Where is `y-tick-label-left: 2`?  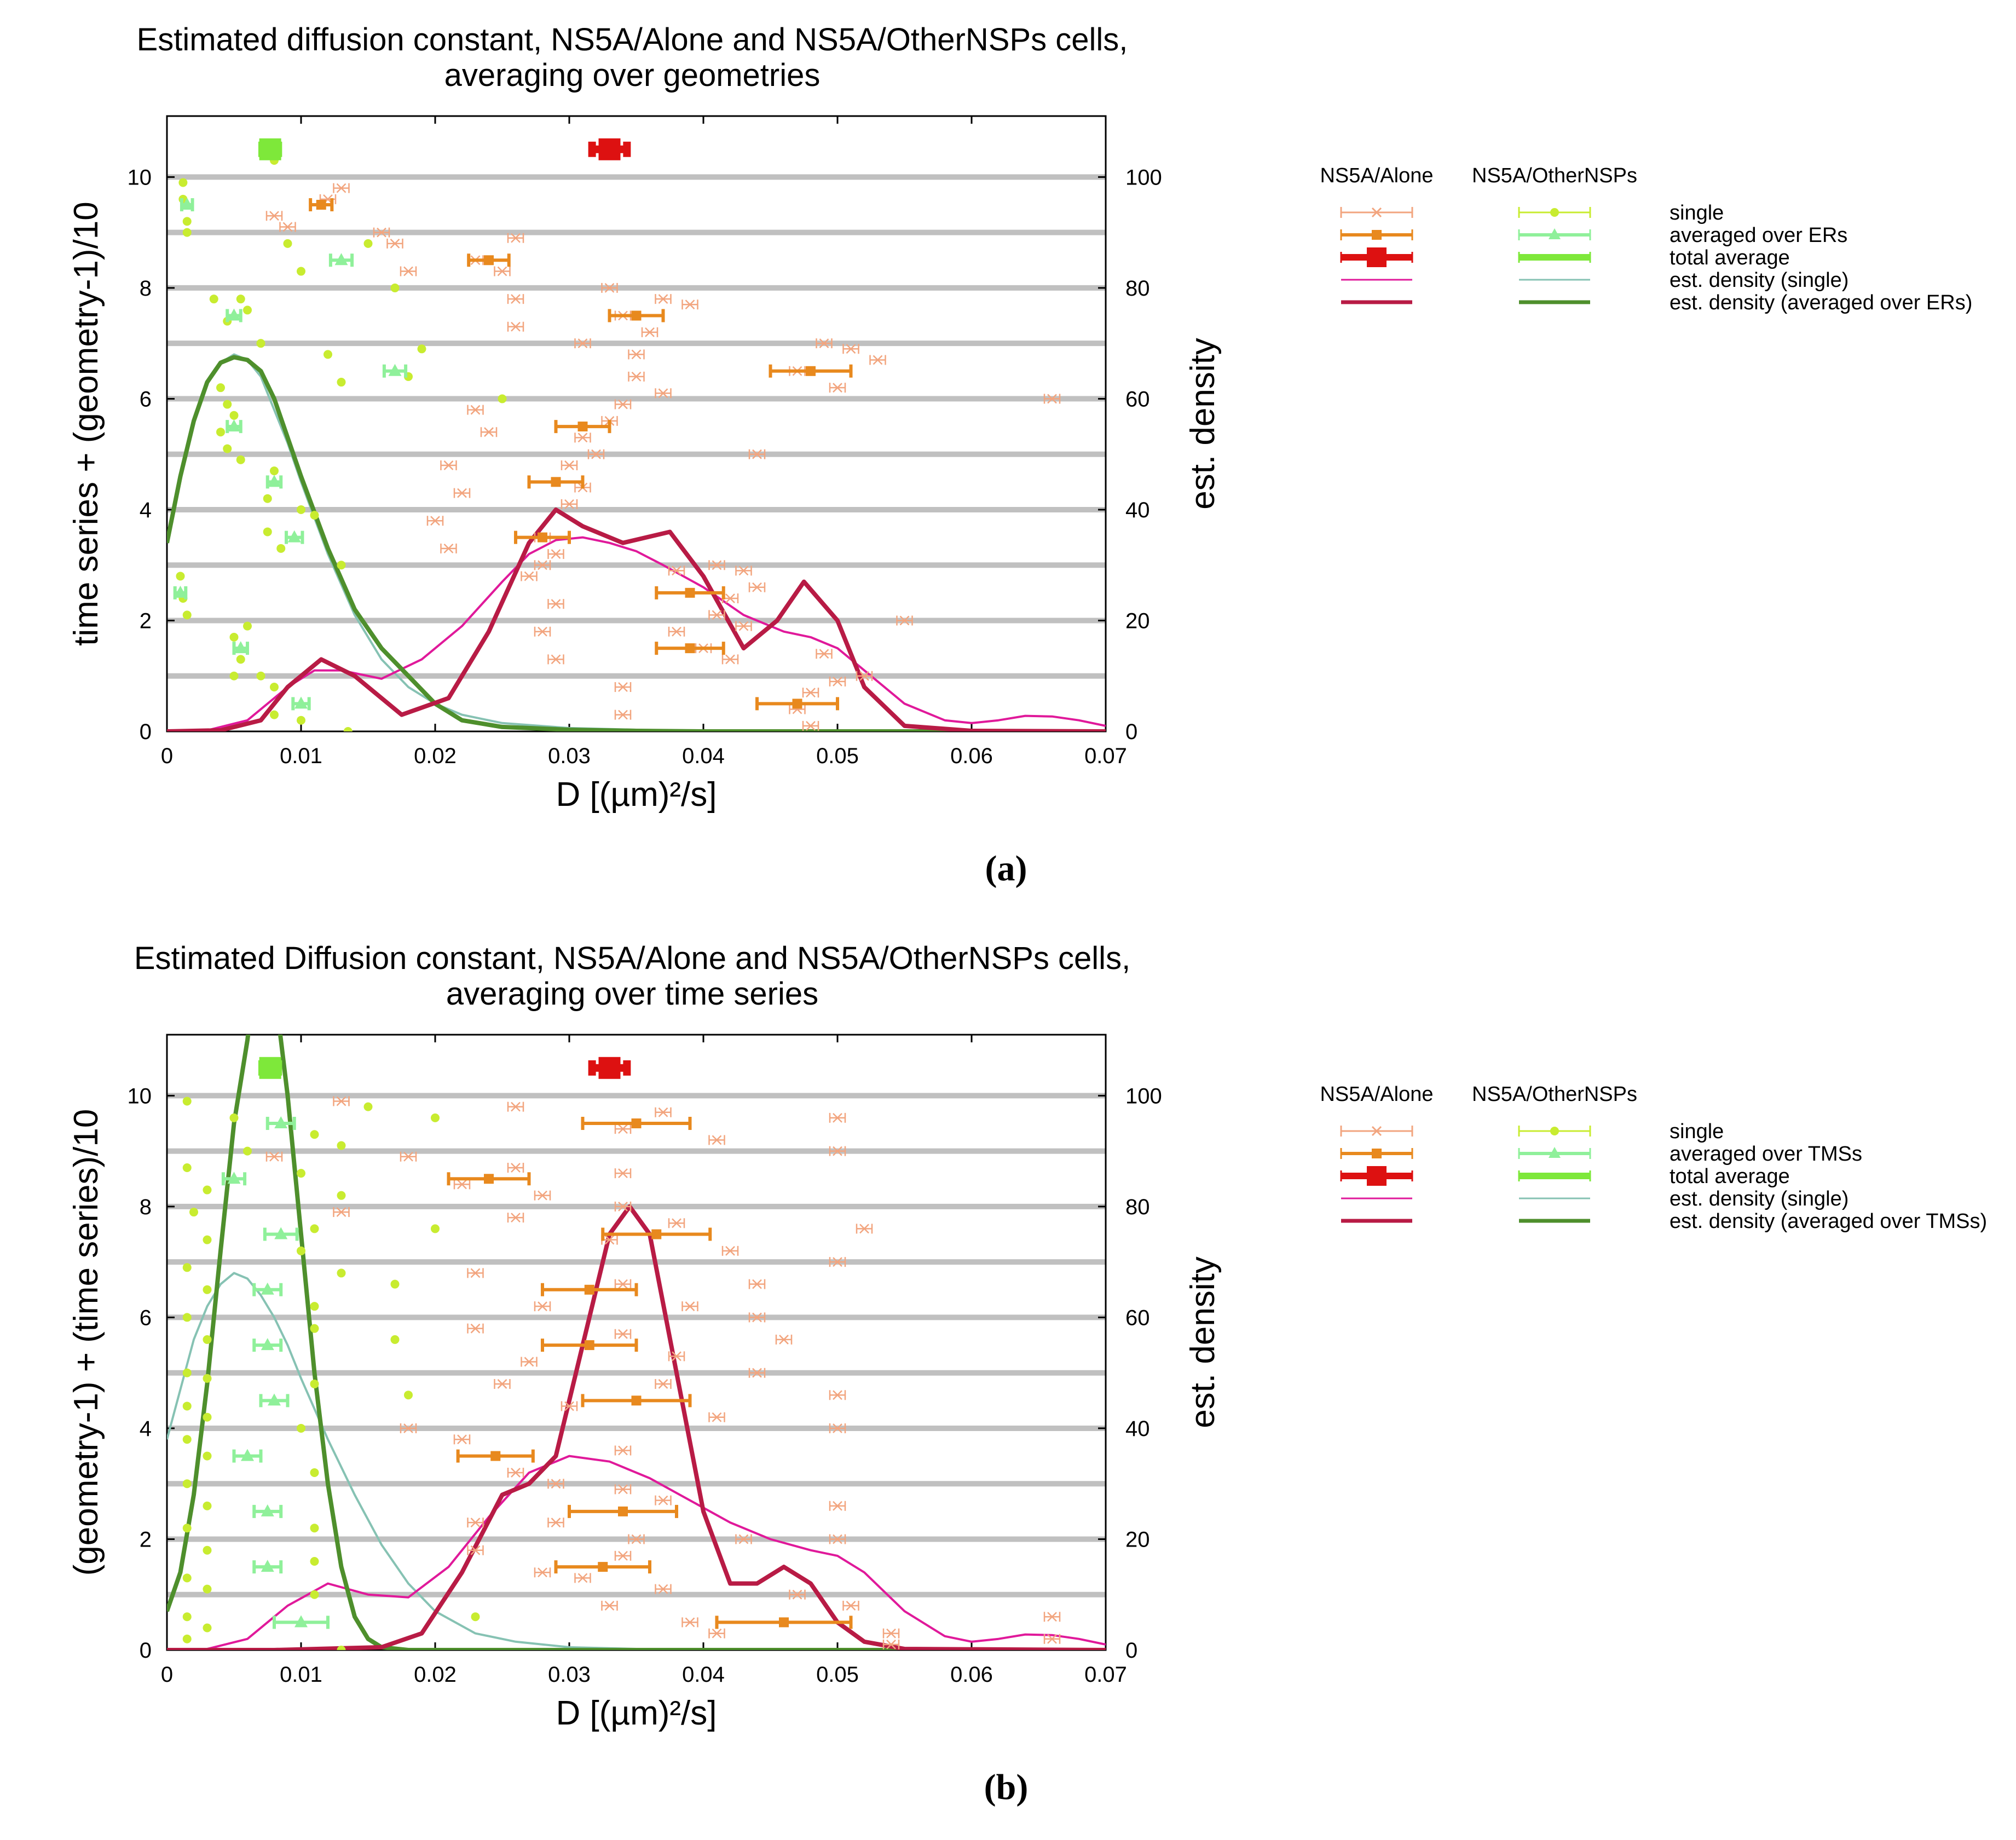
y-tick-label-left: 2 is located at coordinates (146, 1539).